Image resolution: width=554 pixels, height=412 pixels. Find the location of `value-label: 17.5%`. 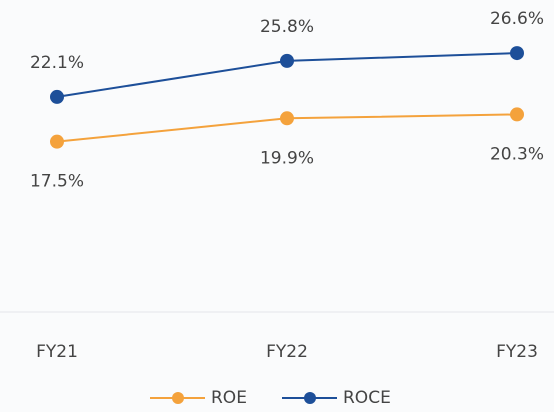

value-label: 17.5% is located at coordinates (57, 182).